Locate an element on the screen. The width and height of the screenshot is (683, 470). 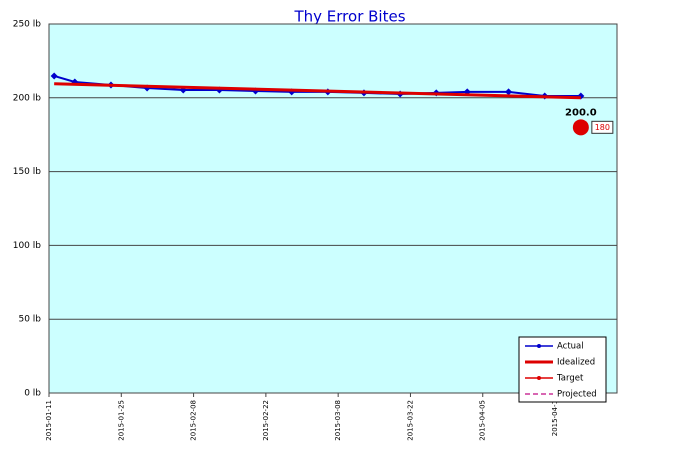
legend-label: Projected is located at coordinates (577, 395).